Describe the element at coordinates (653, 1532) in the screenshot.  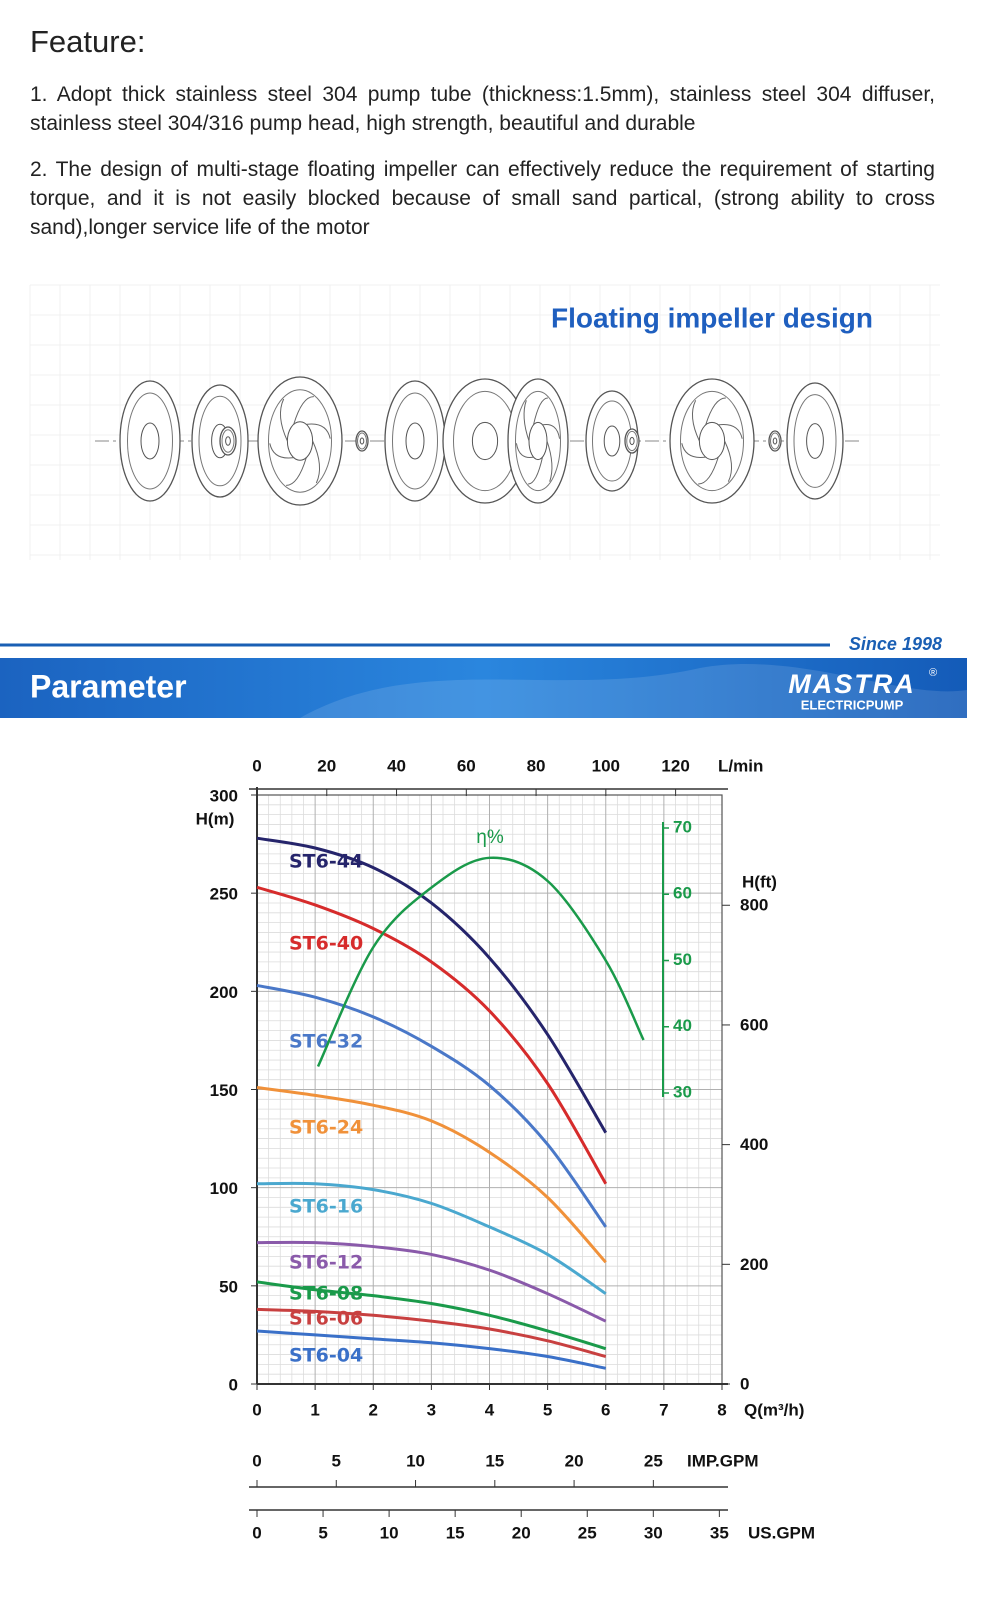
I see `aux-tick-label: 30` at that location.